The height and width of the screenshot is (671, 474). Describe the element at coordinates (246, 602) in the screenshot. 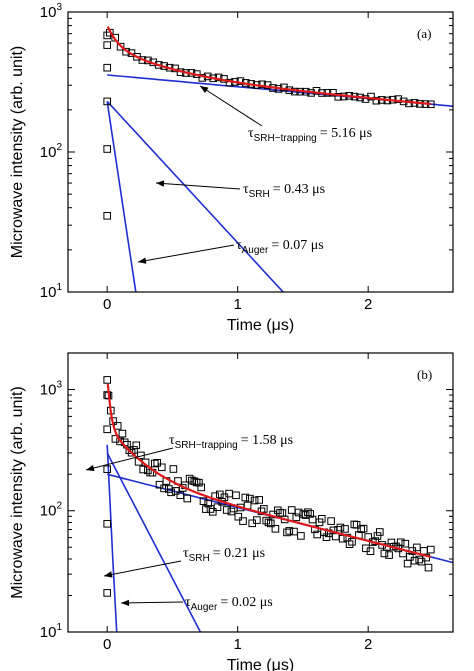

I see `annotation-value: = 0.02 μs` at that location.